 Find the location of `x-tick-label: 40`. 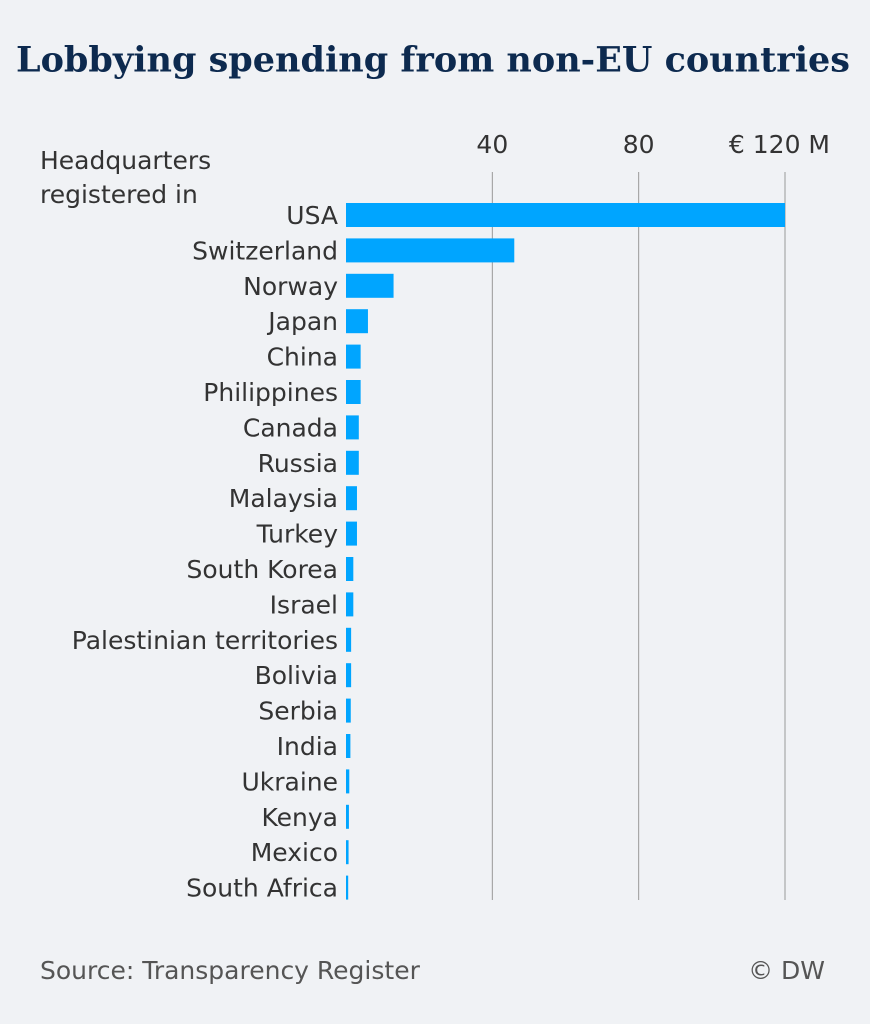

x-tick-label: 40 is located at coordinates (492, 144).